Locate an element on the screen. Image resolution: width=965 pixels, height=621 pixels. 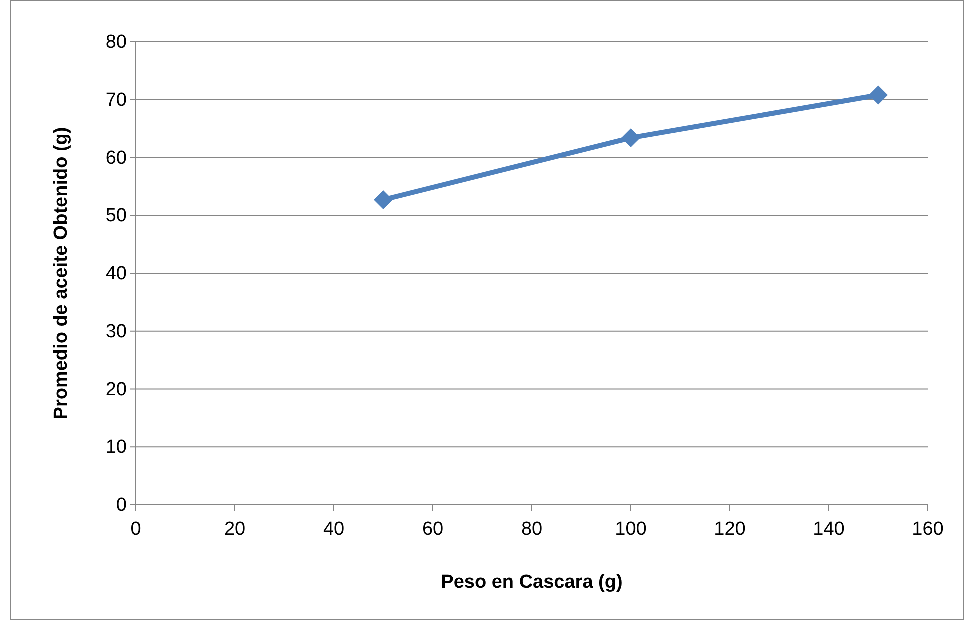
x-tick-label: 160 is located at coordinates (928, 529).